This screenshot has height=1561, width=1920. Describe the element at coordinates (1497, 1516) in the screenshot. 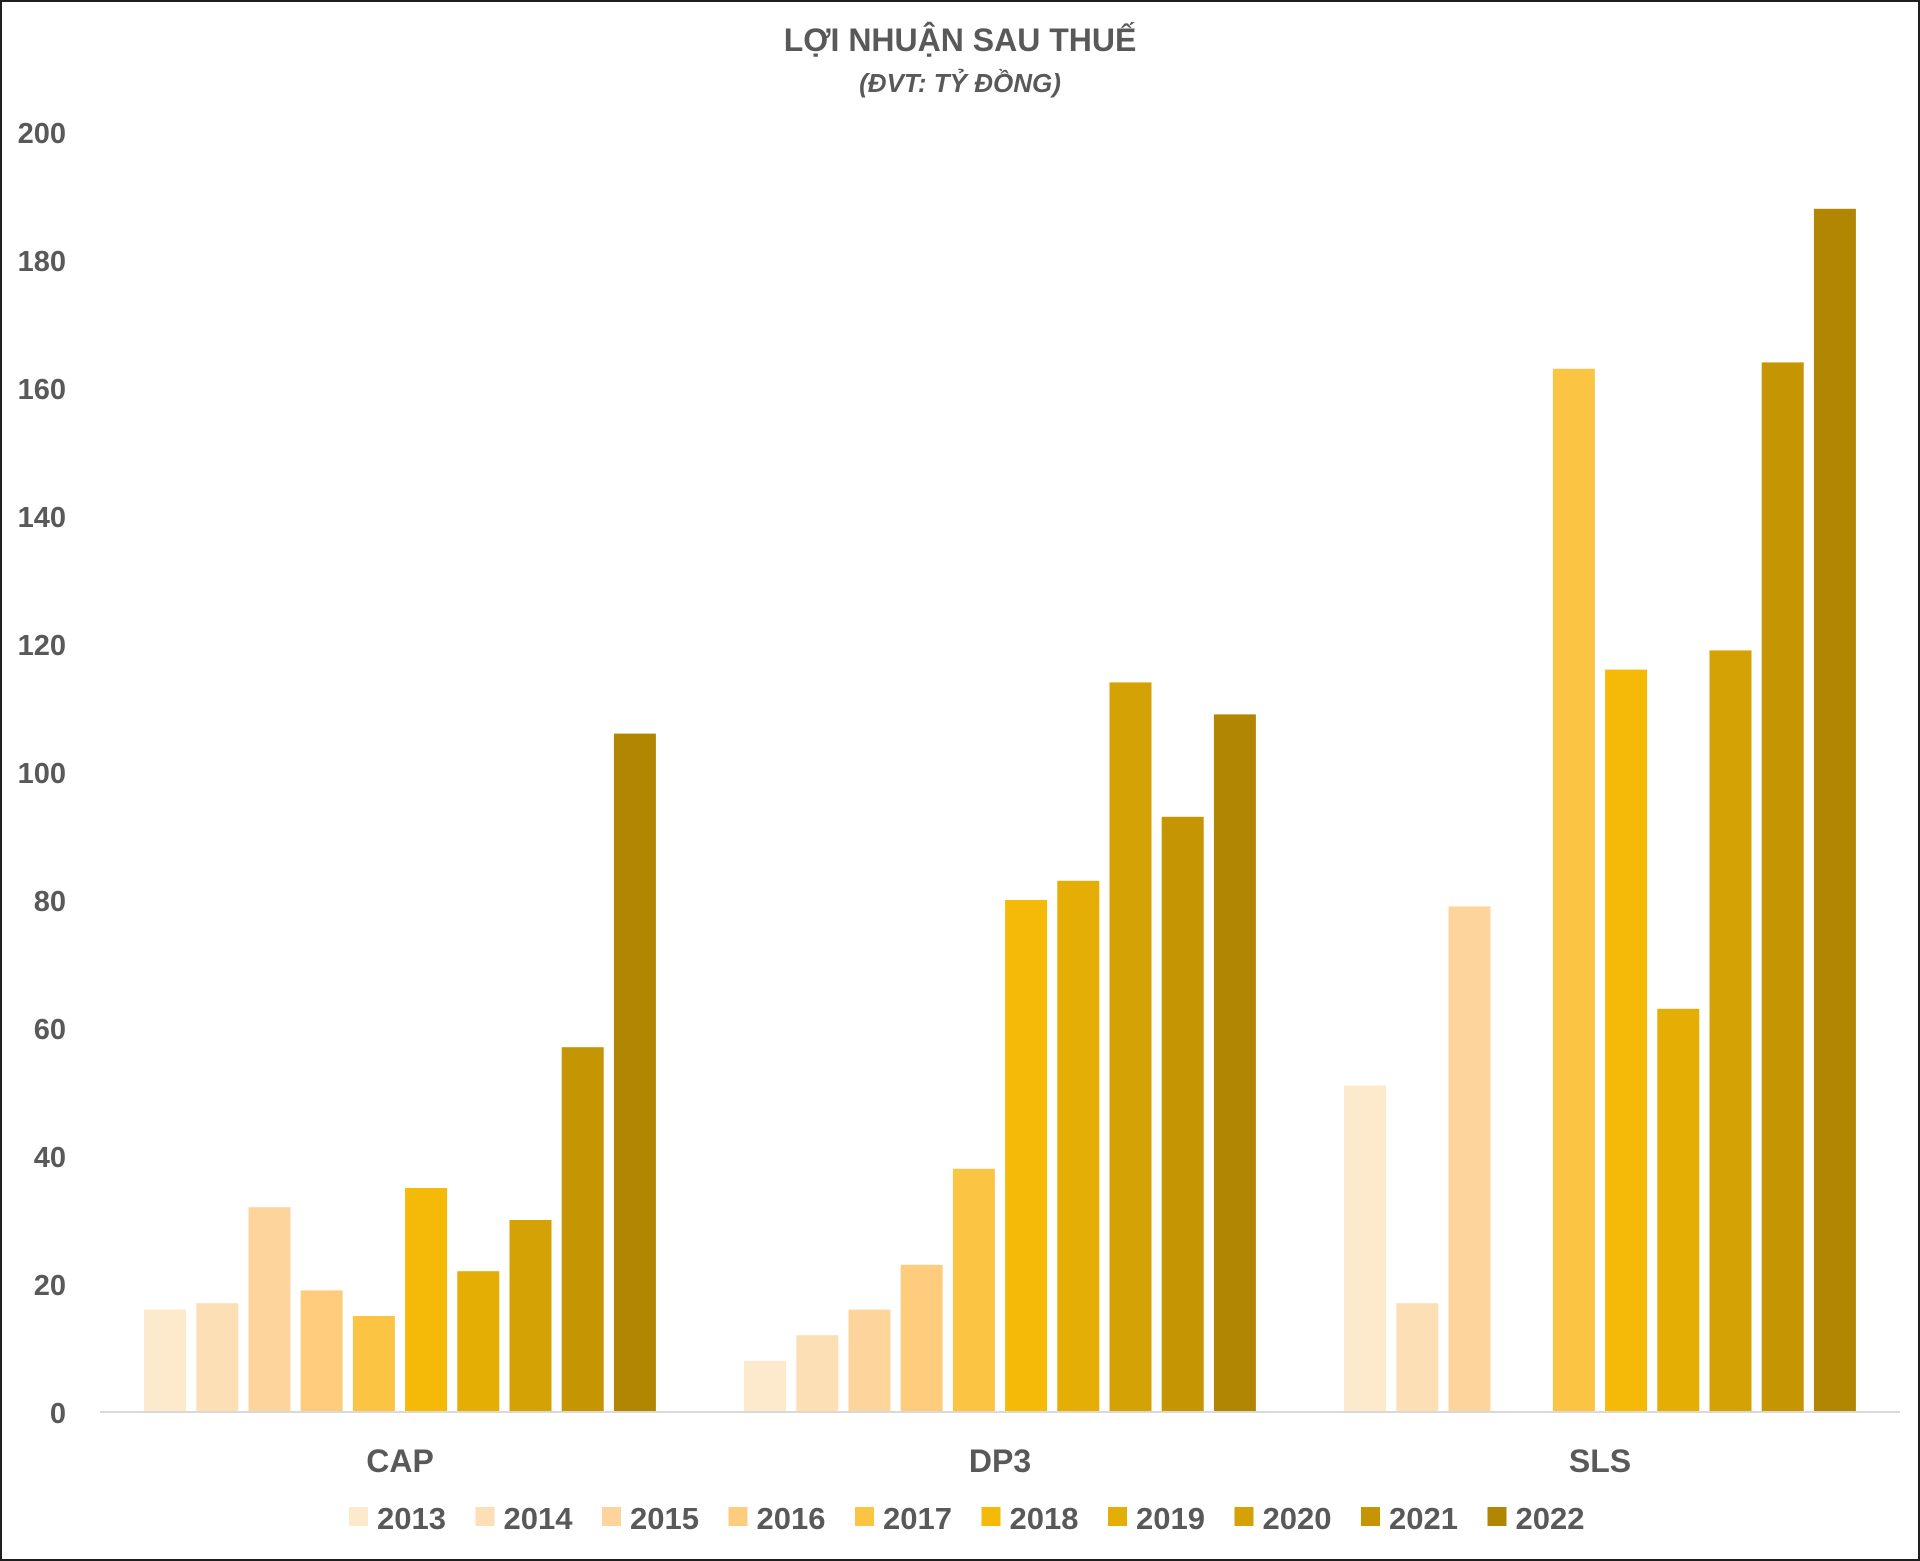

I see `legend-swatch-2022` at that location.